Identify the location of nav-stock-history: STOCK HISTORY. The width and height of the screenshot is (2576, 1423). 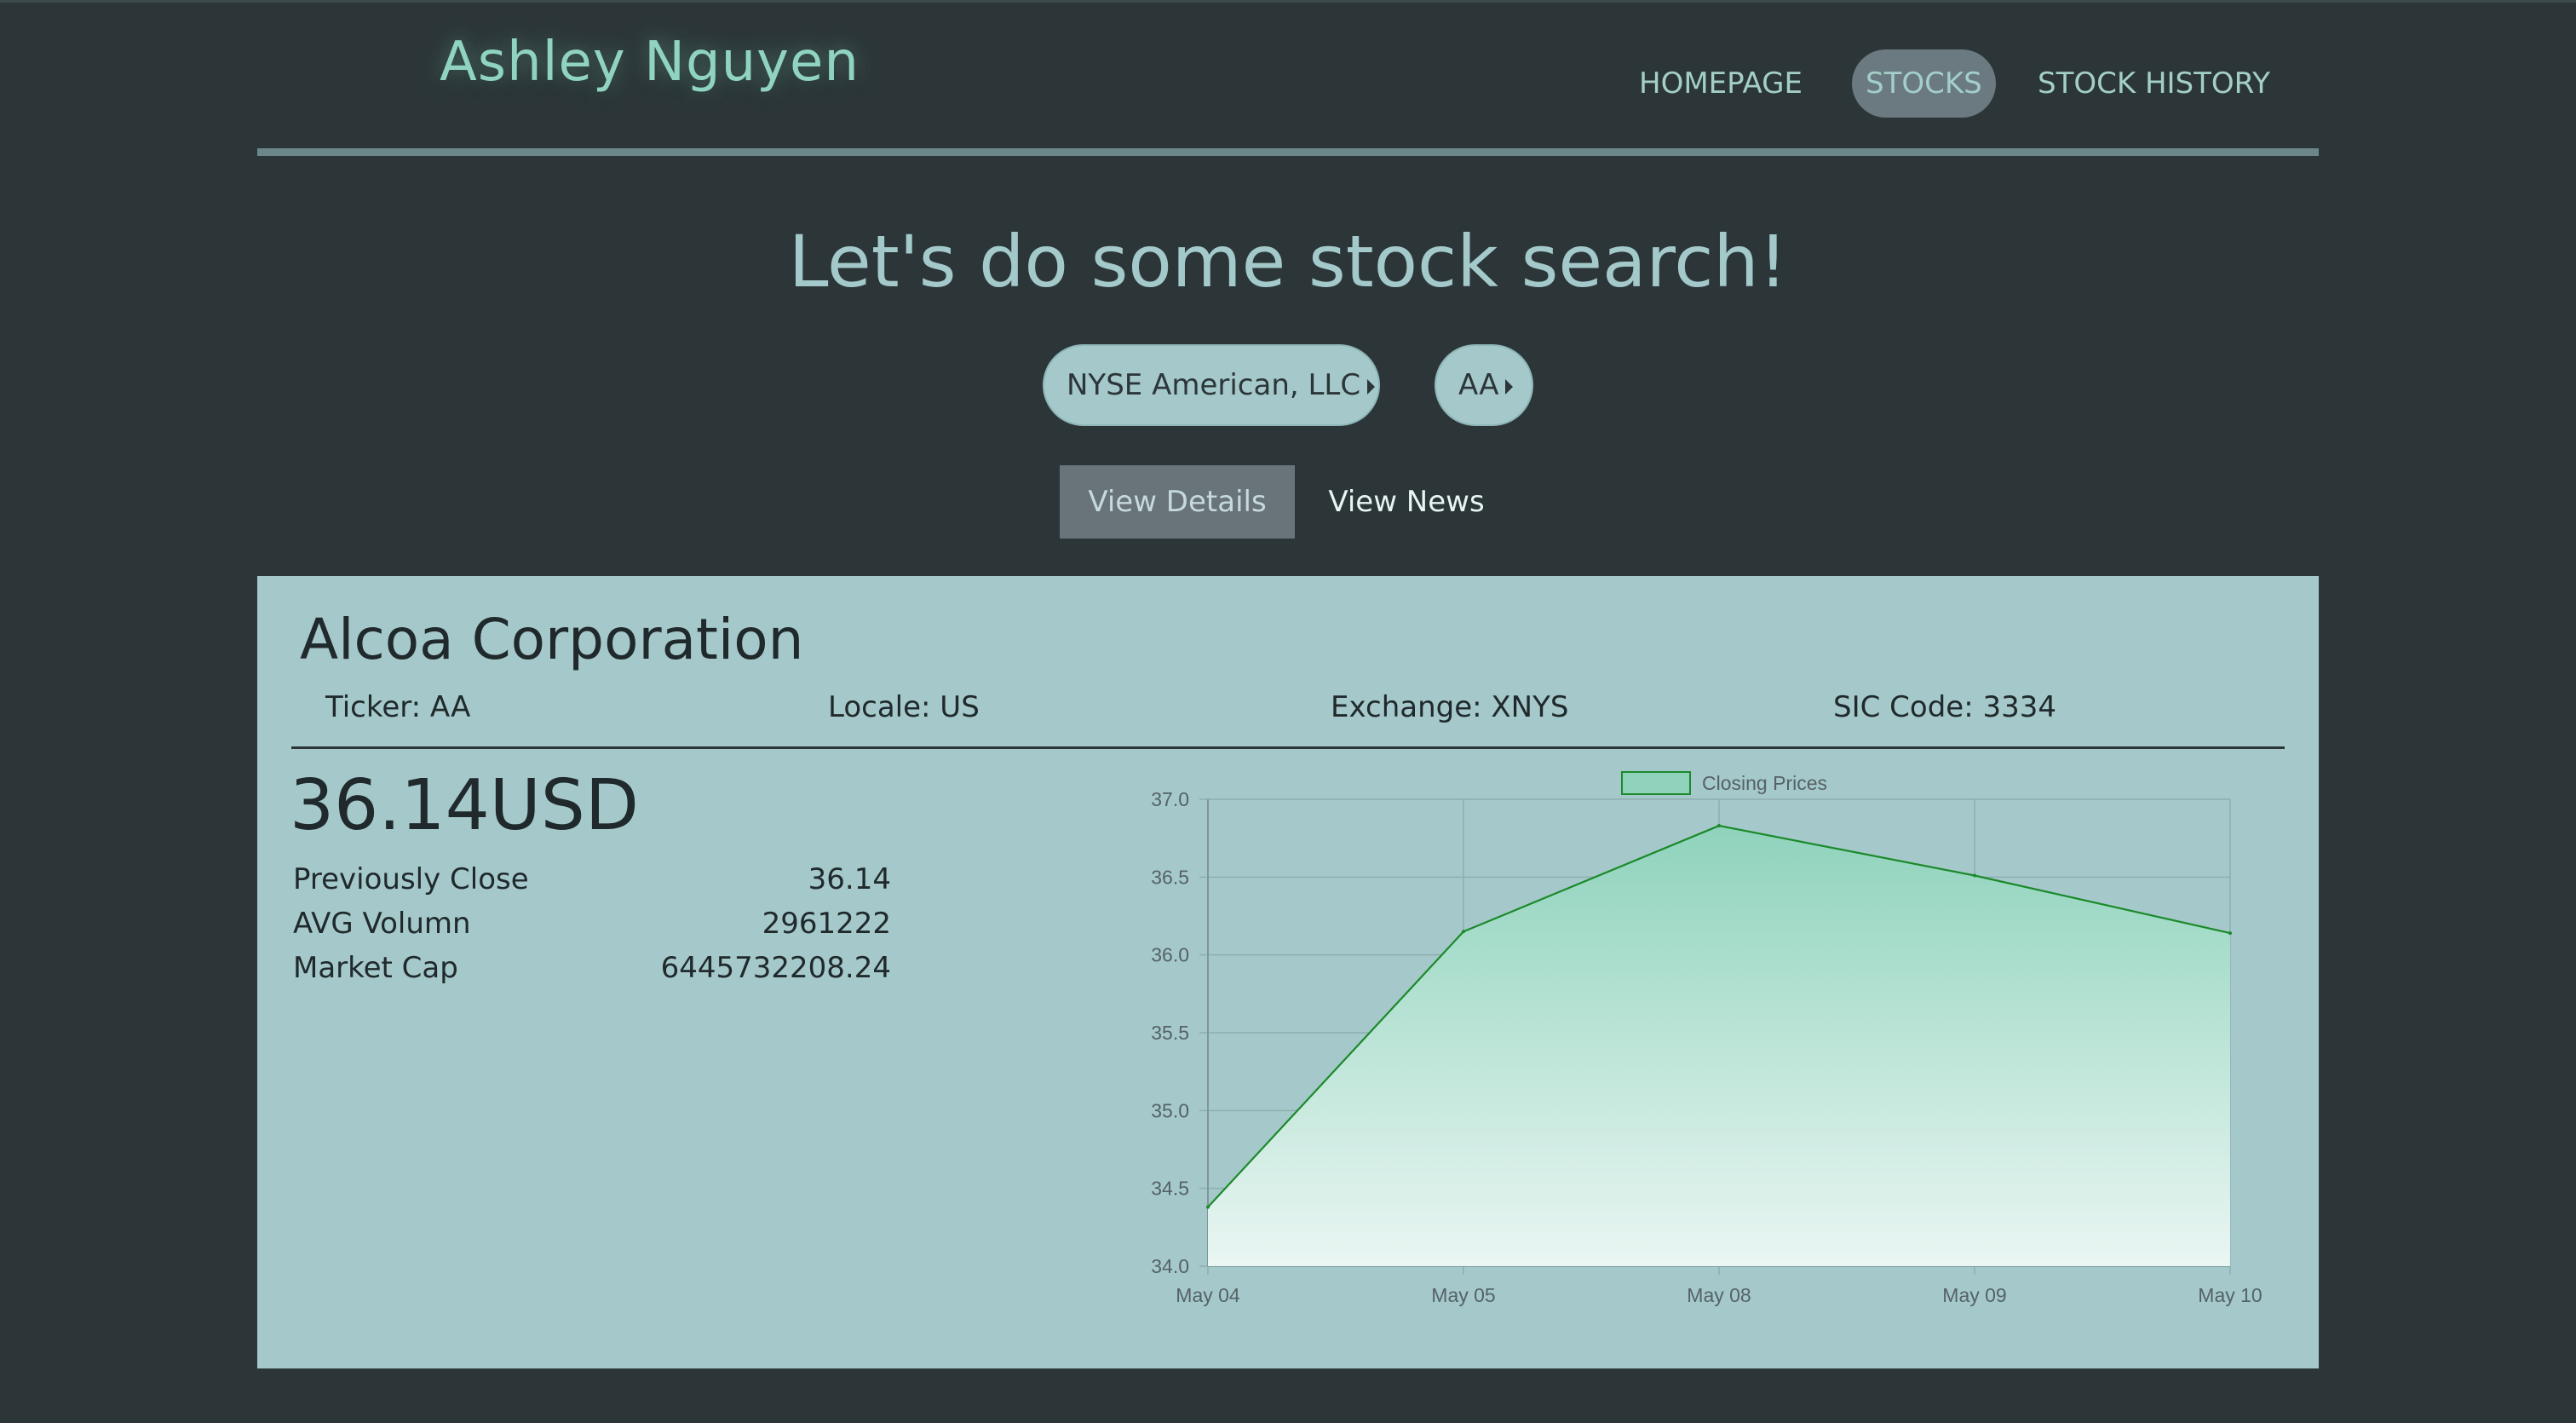
(2154, 83).